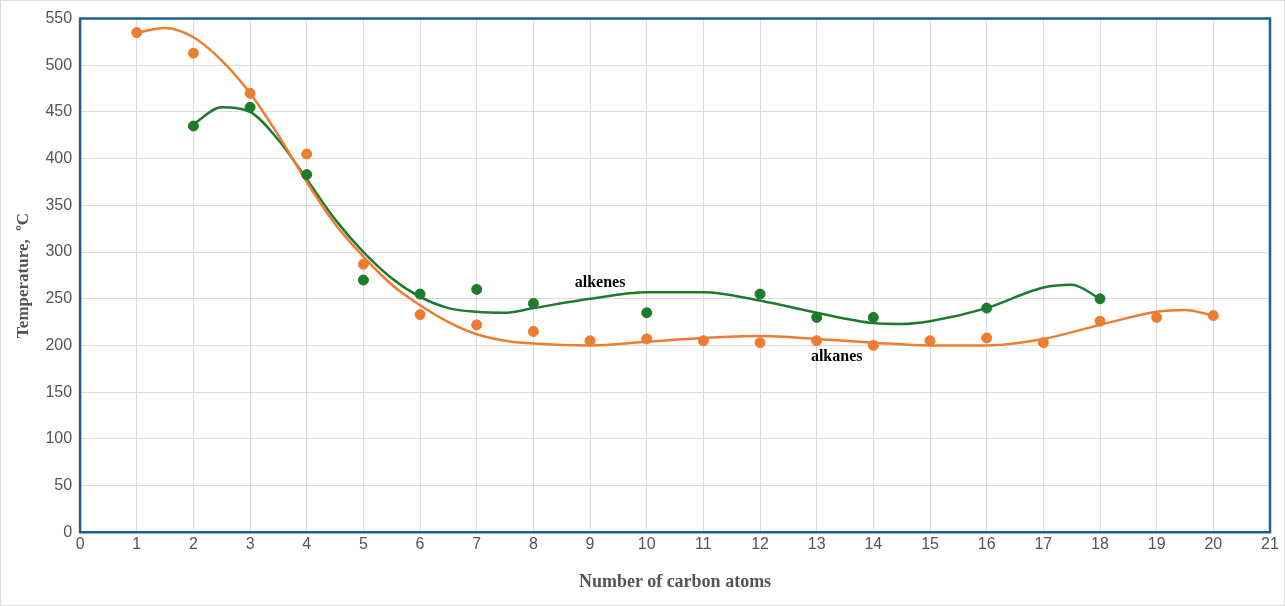 The height and width of the screenshot is (606, 1285). Describe the element at coordinates (68, 531) in the screenshot. I see `y-tick-label: 0` at that location.